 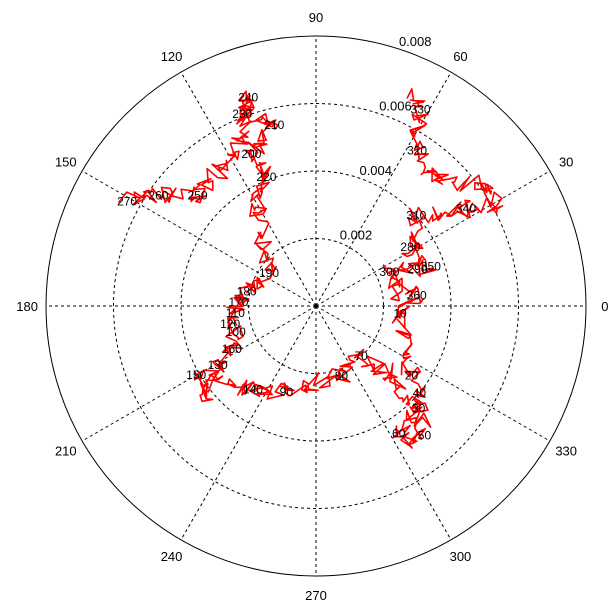 What do you see at coordinates (425, 435) in the screenshot?
I see `trace-point-label: 50` at bounding box center [425, 435].